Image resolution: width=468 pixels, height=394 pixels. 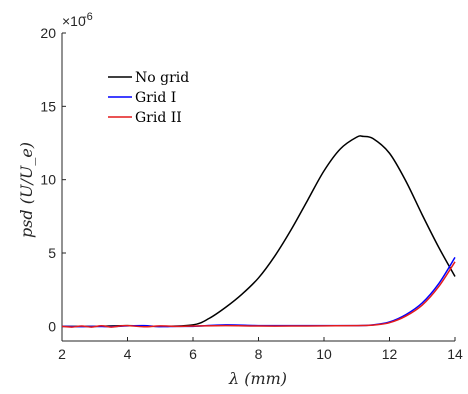 What do you see at coordinates (74, 21) in the screenshot?
I see `y-exponent-label: ×10` at bounding box center [74, 21].